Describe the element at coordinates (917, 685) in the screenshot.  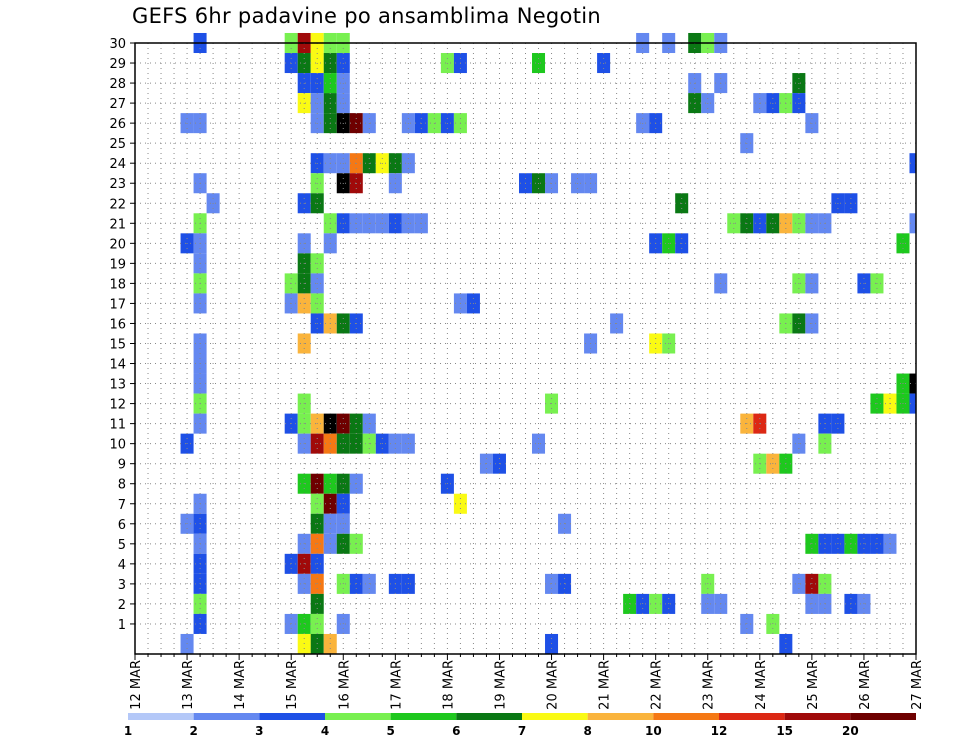
I see `x-tick-label: 27 MAR` at that location.